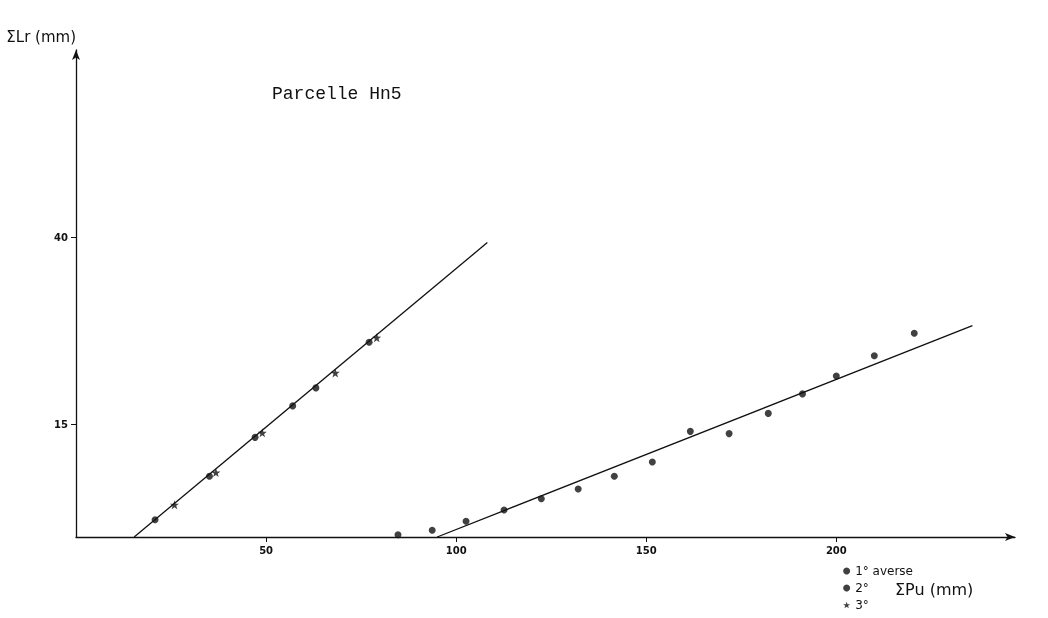 This screenshot has height=618, width=1048. I want to click on legend-label: 2°, so click(862, 588).